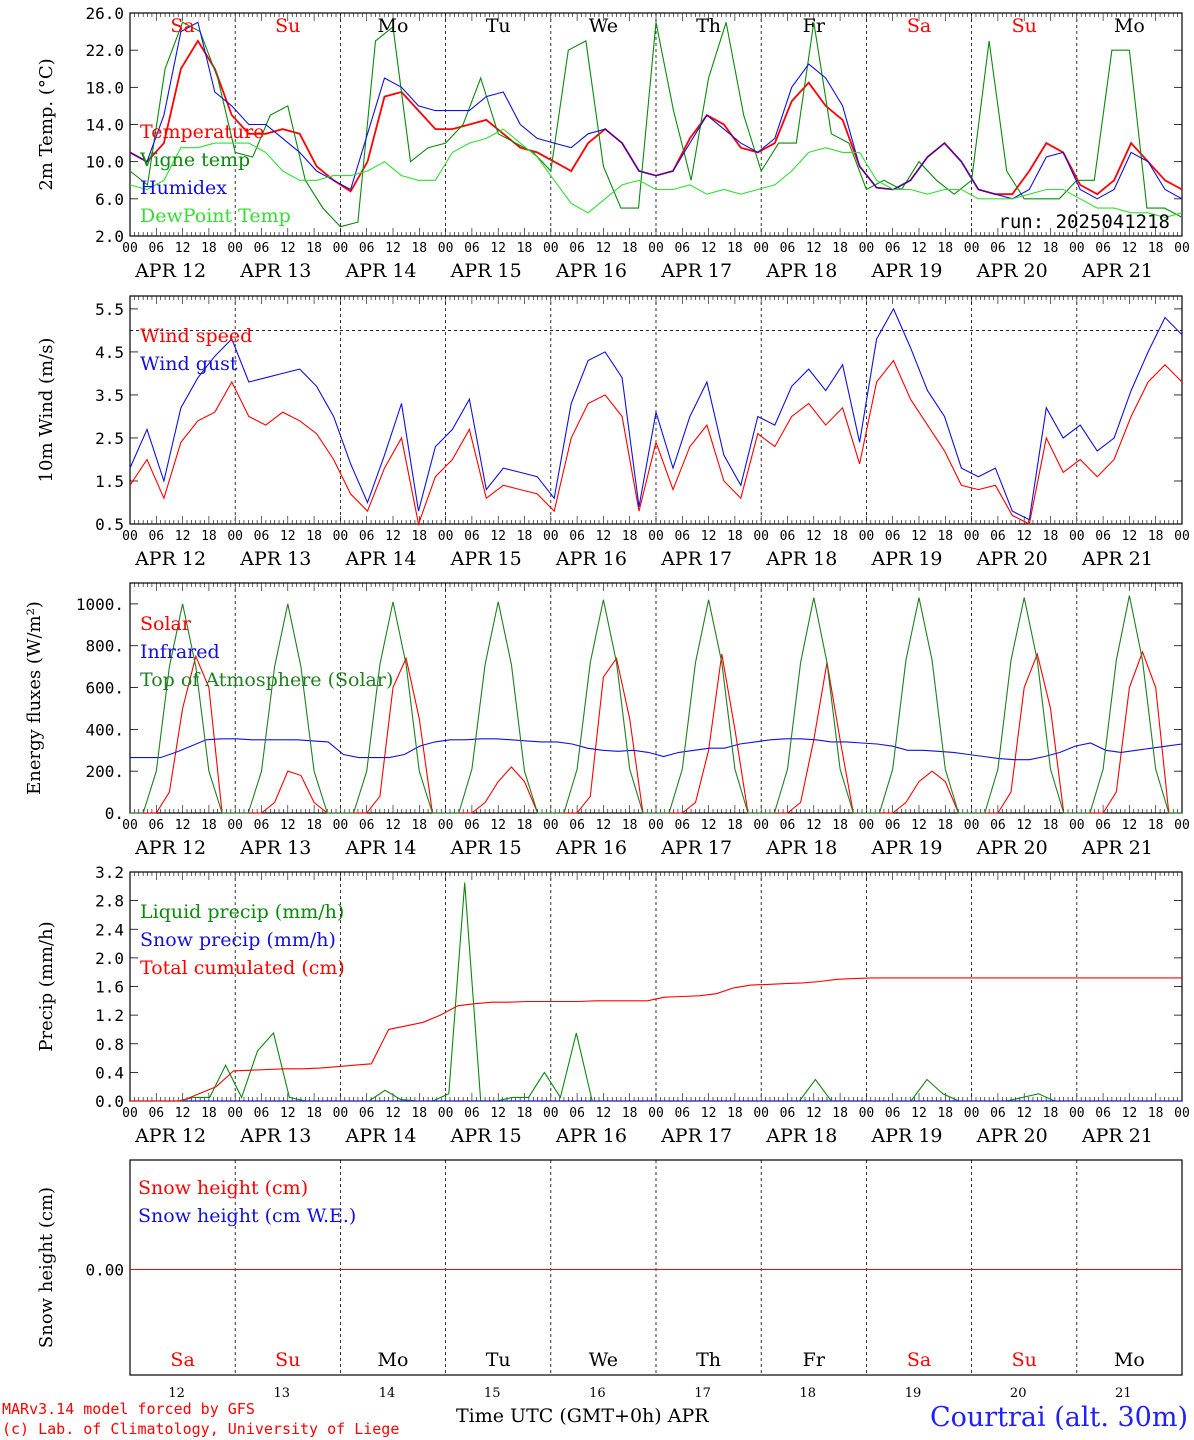 This screenshot has height=1440, width=1194. What do you see at coordinates (906, 271) in the screenshot?
I see `date-label: APR 19` at bounding box center [906, 271].